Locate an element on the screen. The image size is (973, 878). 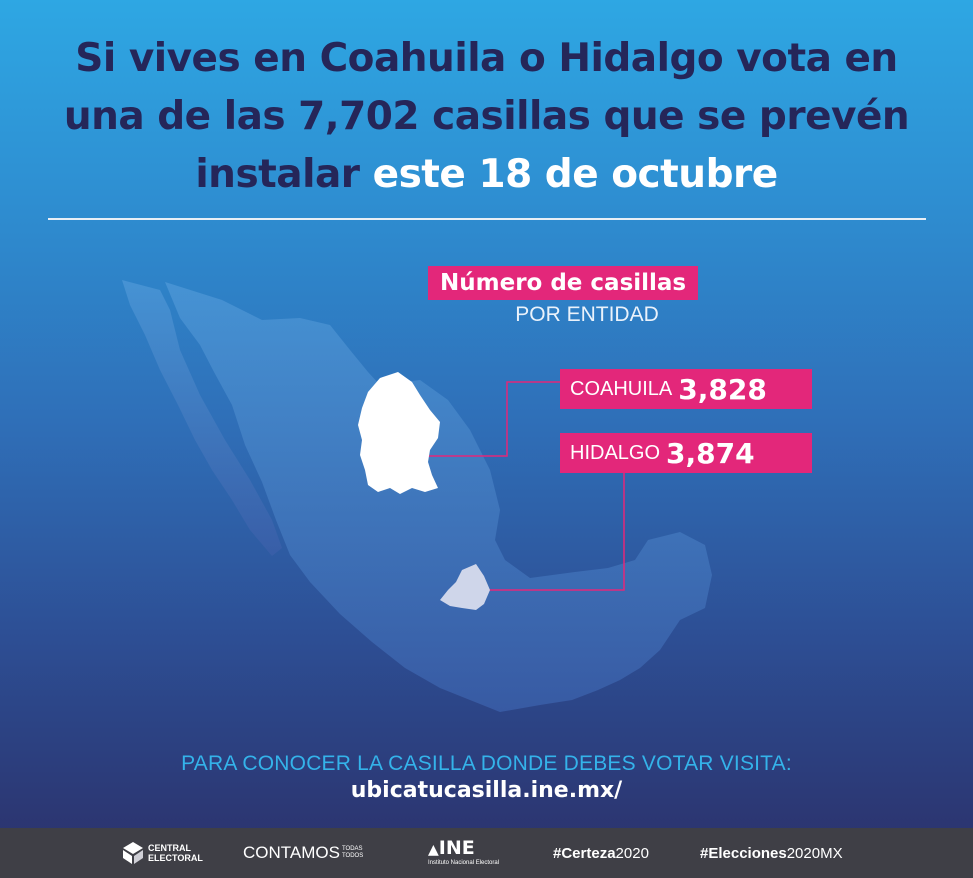
contamos-small: TODAS TODOS is located at coordinates (352, 853).